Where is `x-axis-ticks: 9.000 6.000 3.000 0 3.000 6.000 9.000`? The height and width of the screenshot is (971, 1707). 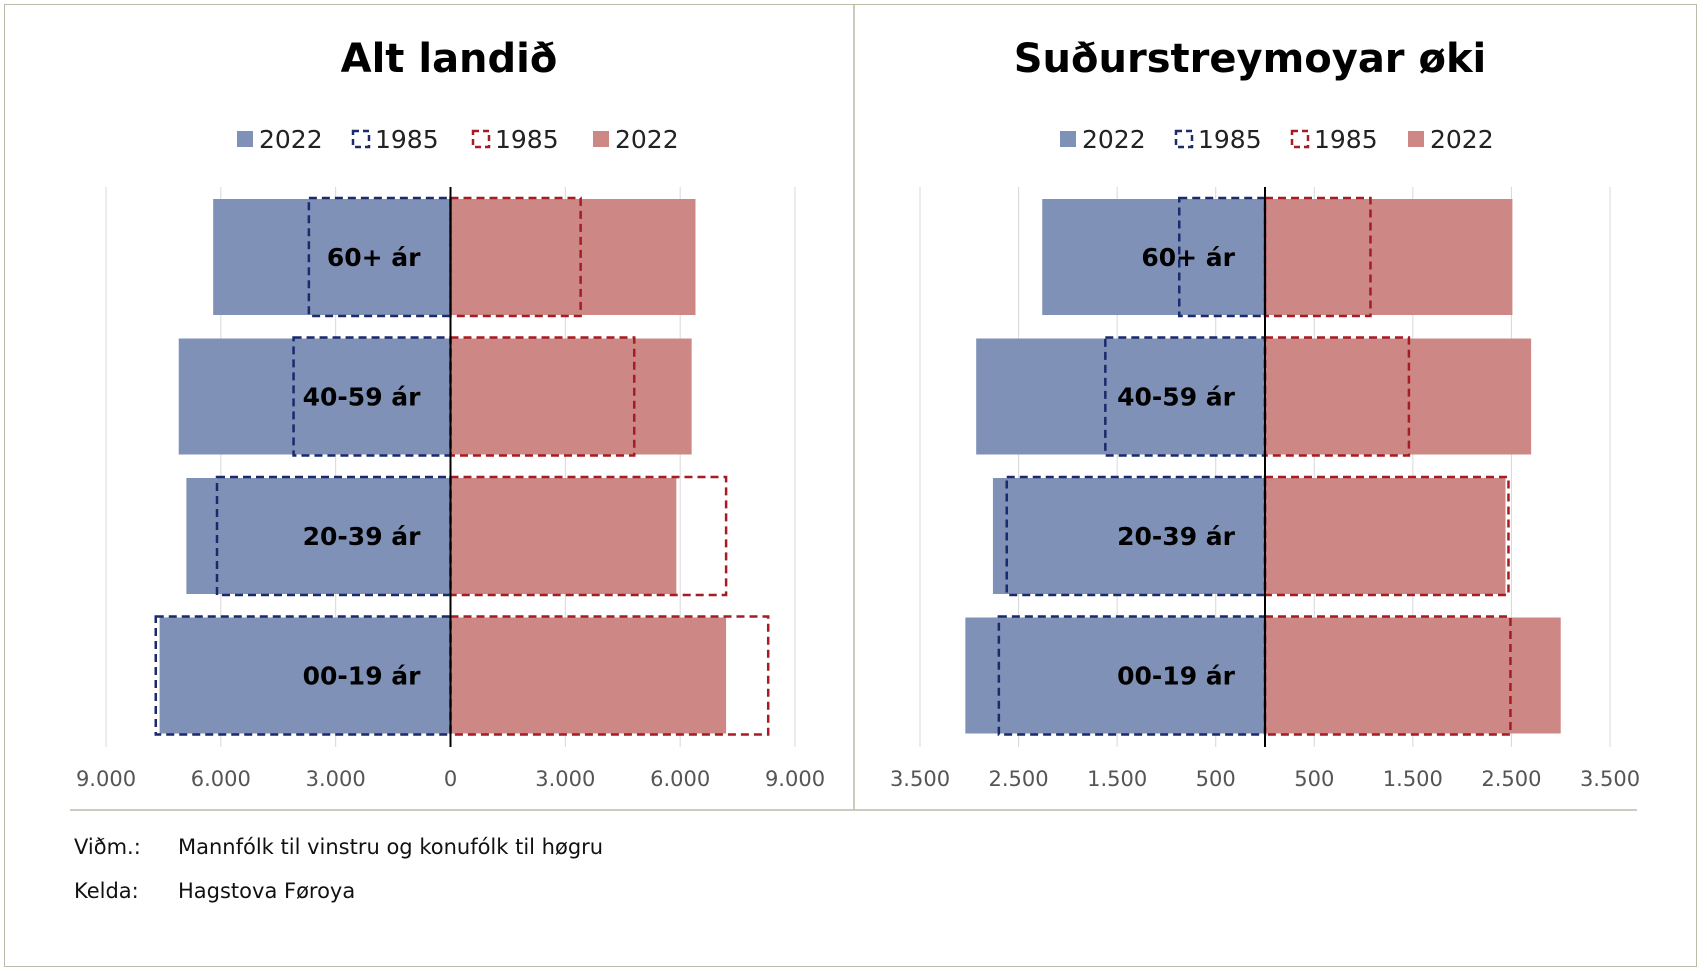
x-axis-ticks: 9.000 6.000 3.000 0 3.000 6.000 9.000 is located at coordinates (450, 779).